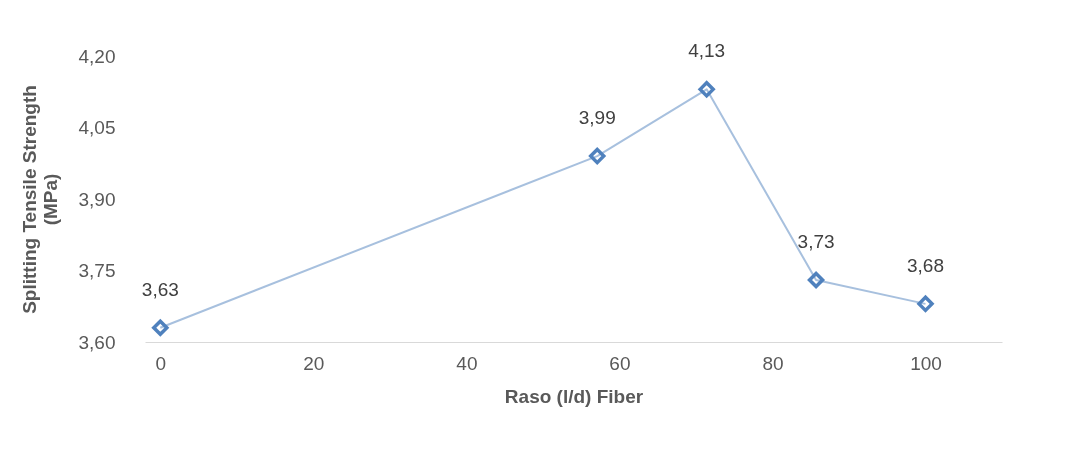 The image size is (1090, 458). Describe the element at coordinates (574, 396) in the screenshot. I see `x-axis-title: Raso (l/d) Fiber` at that location.